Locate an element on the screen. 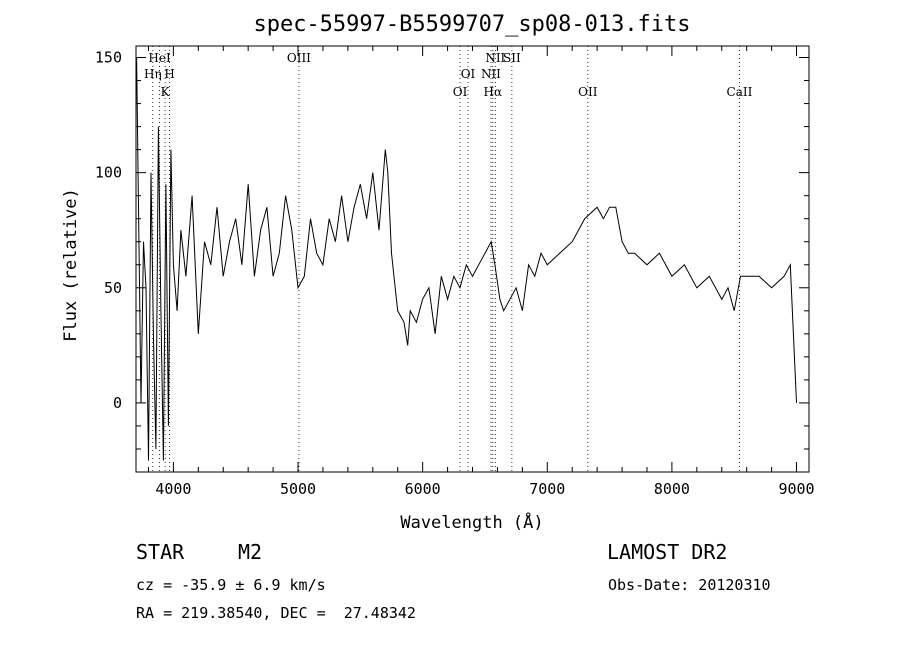 This screenshot has height=650, width=900. emission-line-label: SII is located at coordinates (512, 58).